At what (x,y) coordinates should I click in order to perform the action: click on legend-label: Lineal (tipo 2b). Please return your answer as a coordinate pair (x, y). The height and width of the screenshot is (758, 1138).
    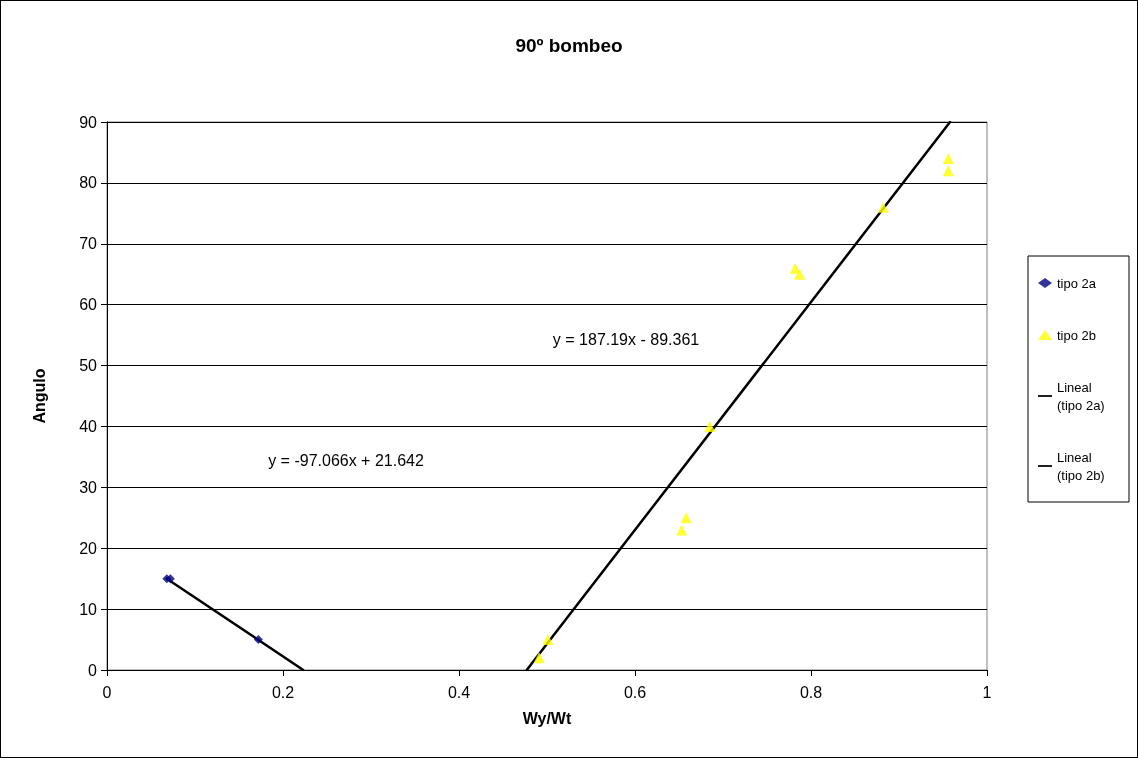
    Looking at the image, I should click on (1081, 466).